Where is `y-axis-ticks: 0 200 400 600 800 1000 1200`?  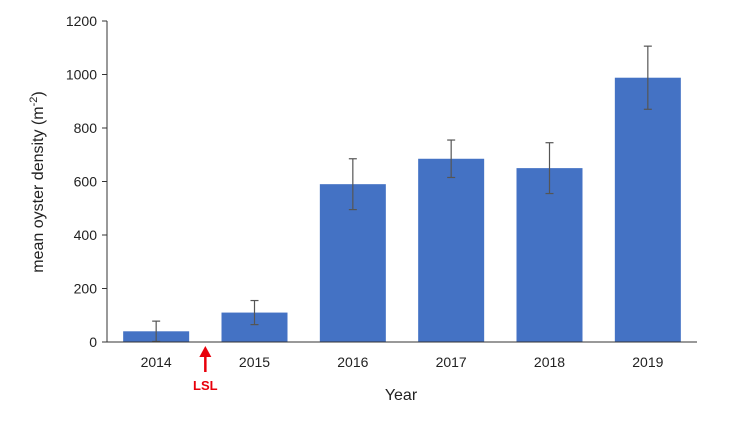 y-axis-ticks: 0 200 400 600 800 1000 1200 is located at coordinates (86, 181).